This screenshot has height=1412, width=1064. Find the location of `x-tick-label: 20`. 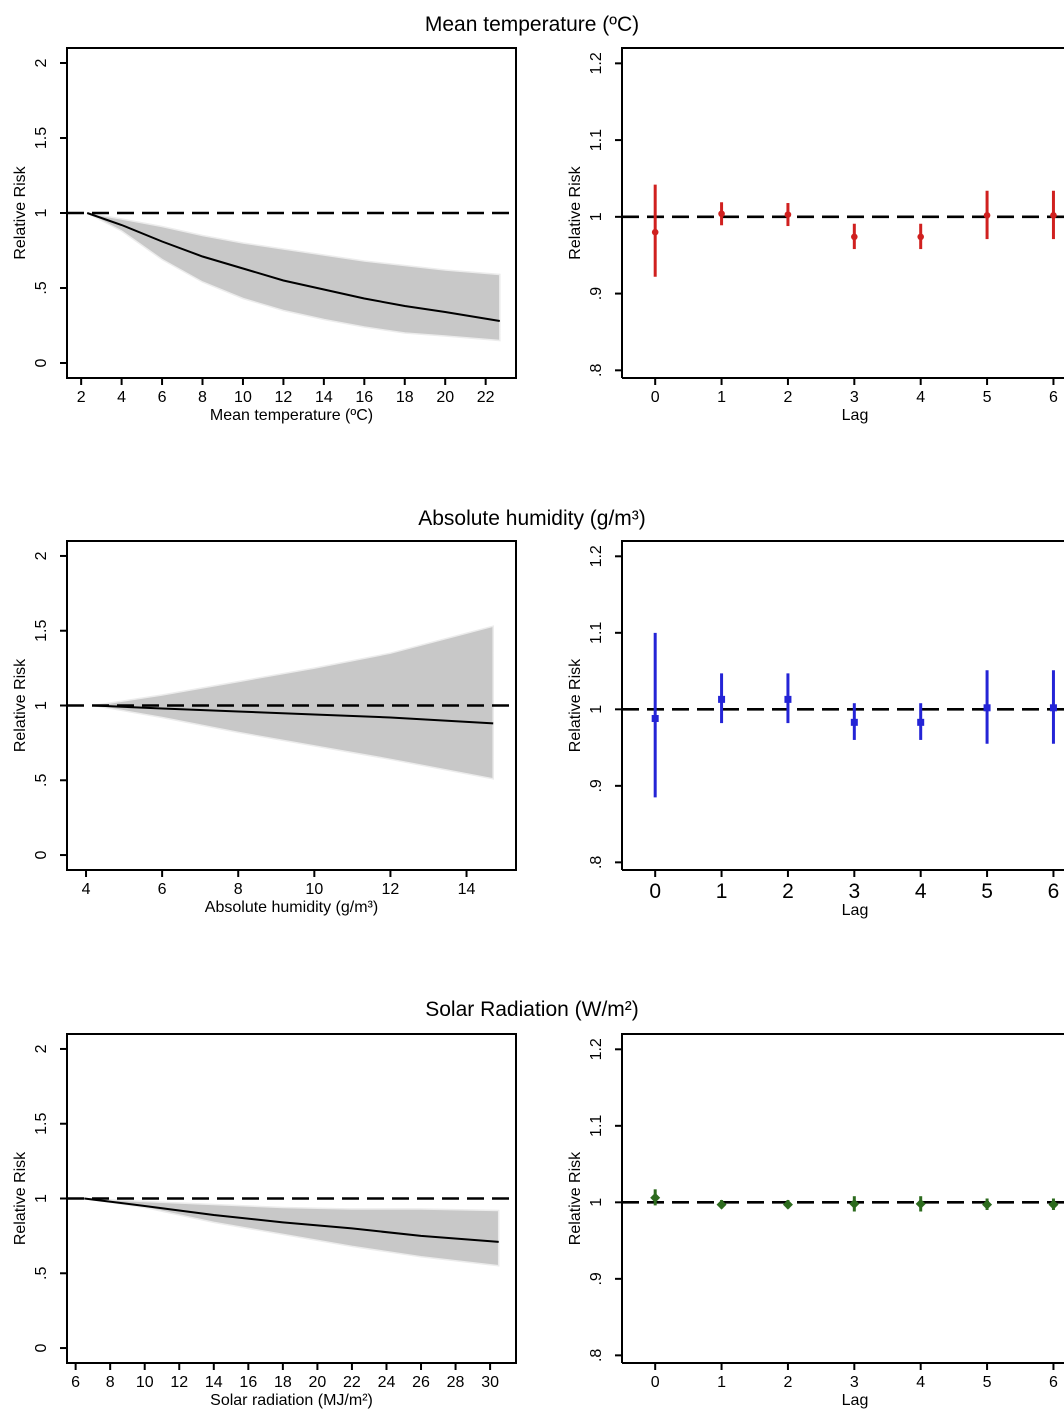

x-tick-label: 20 is located at coordinates (318, 1382).